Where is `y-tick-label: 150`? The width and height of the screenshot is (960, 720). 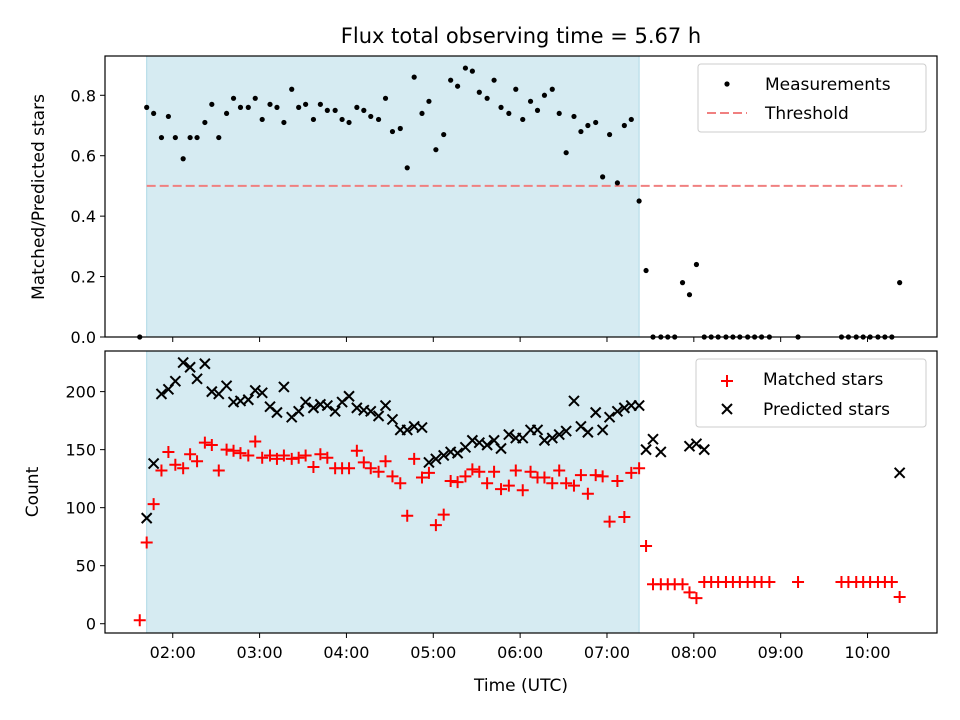
y-tick-label: 150 is located at coordinates (80, 450).